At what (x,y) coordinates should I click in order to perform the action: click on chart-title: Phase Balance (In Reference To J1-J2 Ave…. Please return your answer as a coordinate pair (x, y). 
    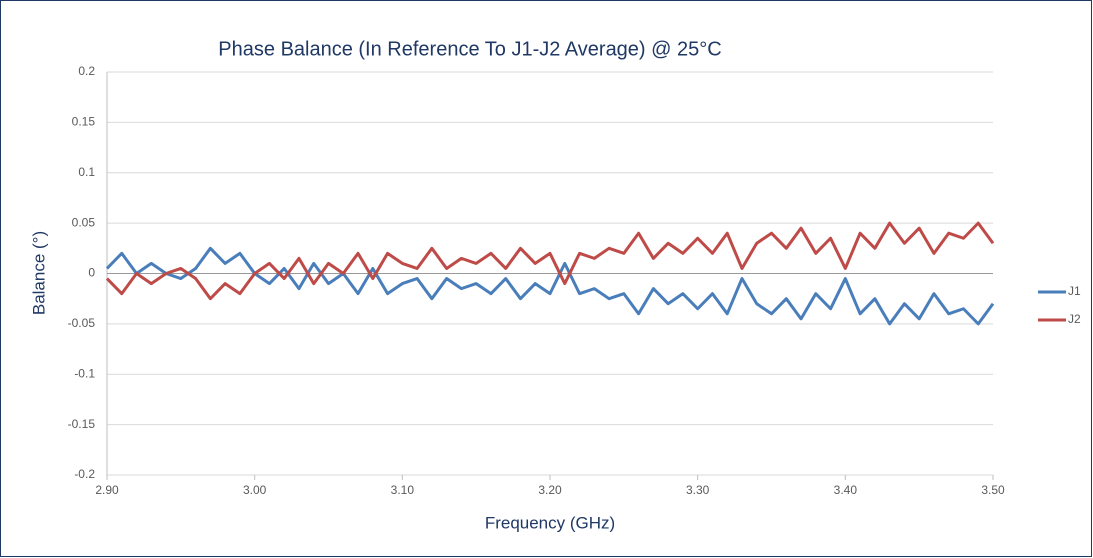
    Looking at the image, I should click on (469, 49).